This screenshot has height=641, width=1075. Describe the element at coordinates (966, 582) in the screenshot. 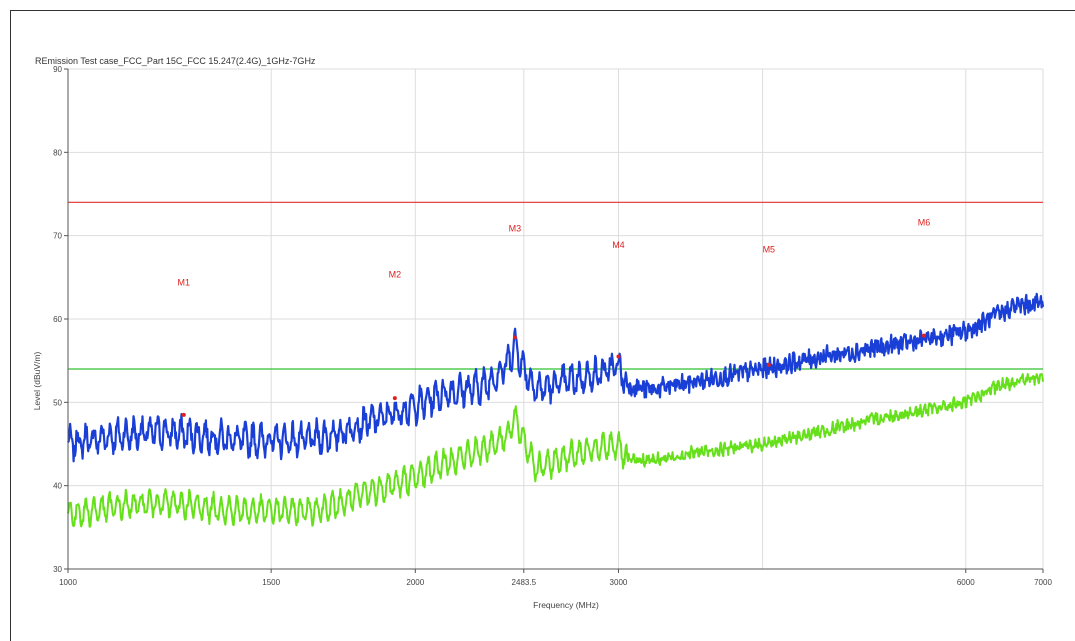

I see `x-tick-label: 6000` at that location.